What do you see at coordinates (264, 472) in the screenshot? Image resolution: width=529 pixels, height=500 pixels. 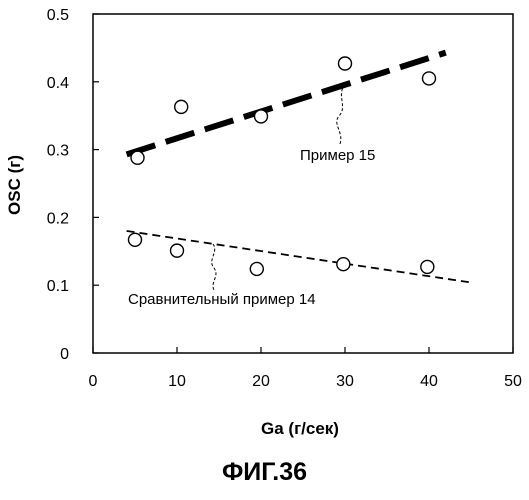 I see `figure-caption: ФИГ.36` at bounding box center [264, 472].